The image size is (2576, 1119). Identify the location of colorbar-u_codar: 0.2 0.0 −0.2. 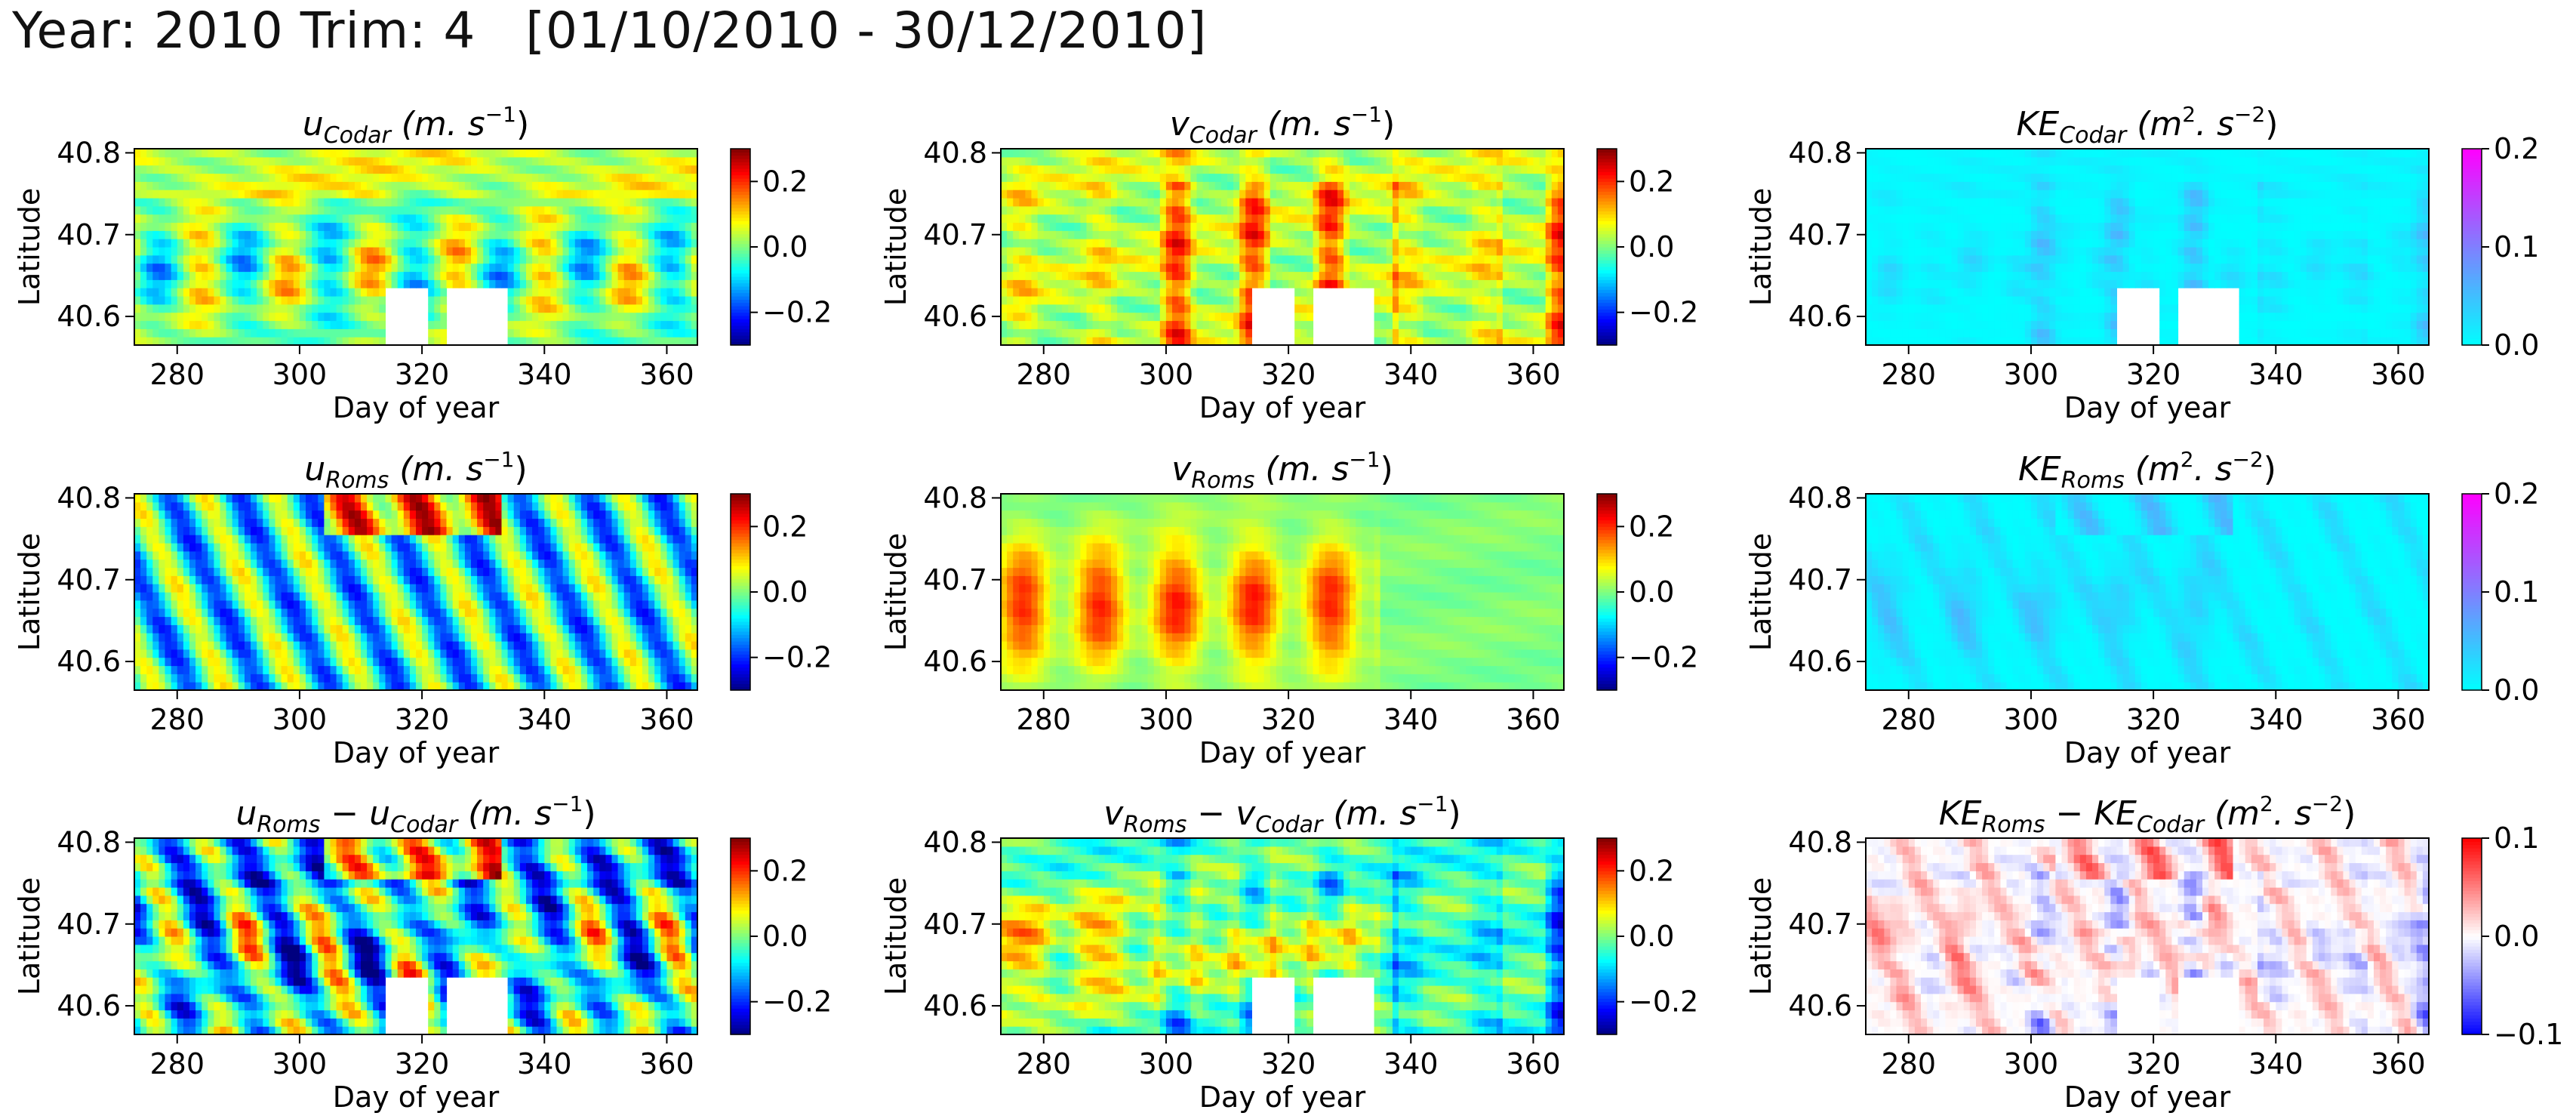
(781, 247).